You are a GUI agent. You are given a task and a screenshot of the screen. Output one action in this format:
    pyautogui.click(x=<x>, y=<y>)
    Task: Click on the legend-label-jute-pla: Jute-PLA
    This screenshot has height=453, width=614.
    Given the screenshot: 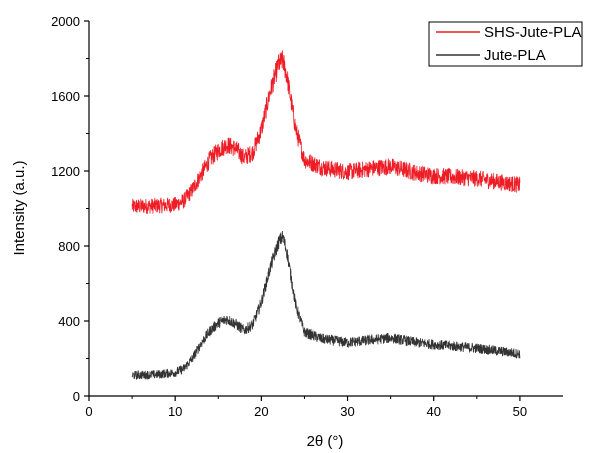 What is the action you would take?
    pyautogui.click(x=515, y=55)
    